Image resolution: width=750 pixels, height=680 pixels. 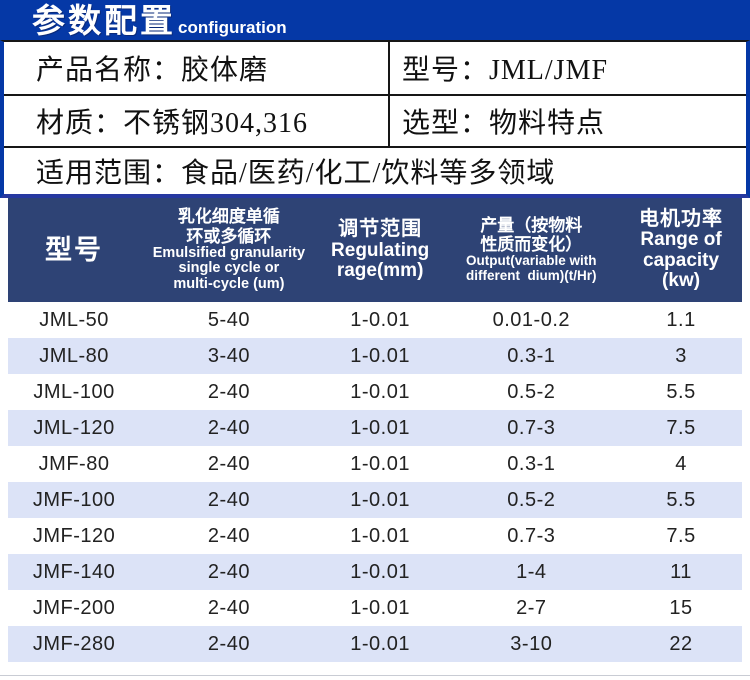 I want to click on header-model: 型号, so click(x=74, y=250).